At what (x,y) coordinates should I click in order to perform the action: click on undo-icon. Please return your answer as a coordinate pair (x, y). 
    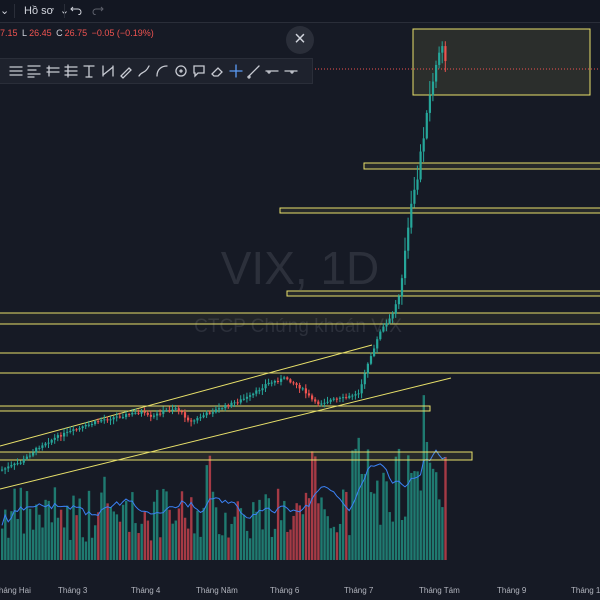
    Looking at the image, I should click on (76, 10).